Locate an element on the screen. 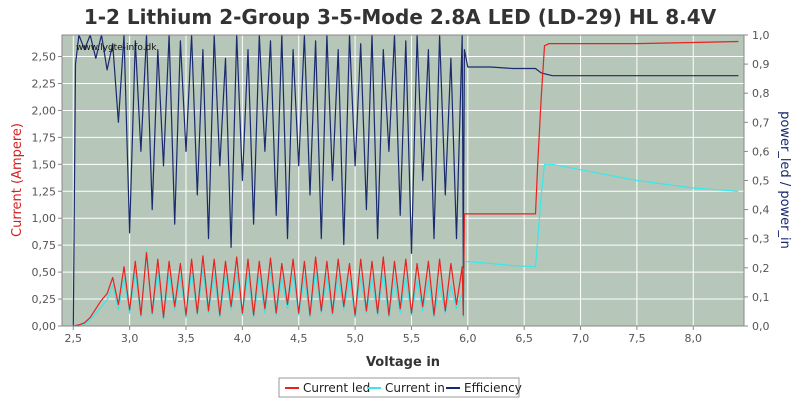 This screenshot has height=400, width=800. legend-box is located at coordinates (399, 387).